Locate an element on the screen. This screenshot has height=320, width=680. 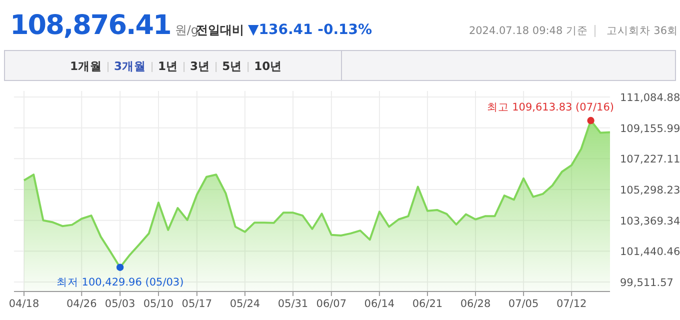
text: 10년 is located at coordinates (268, 66).